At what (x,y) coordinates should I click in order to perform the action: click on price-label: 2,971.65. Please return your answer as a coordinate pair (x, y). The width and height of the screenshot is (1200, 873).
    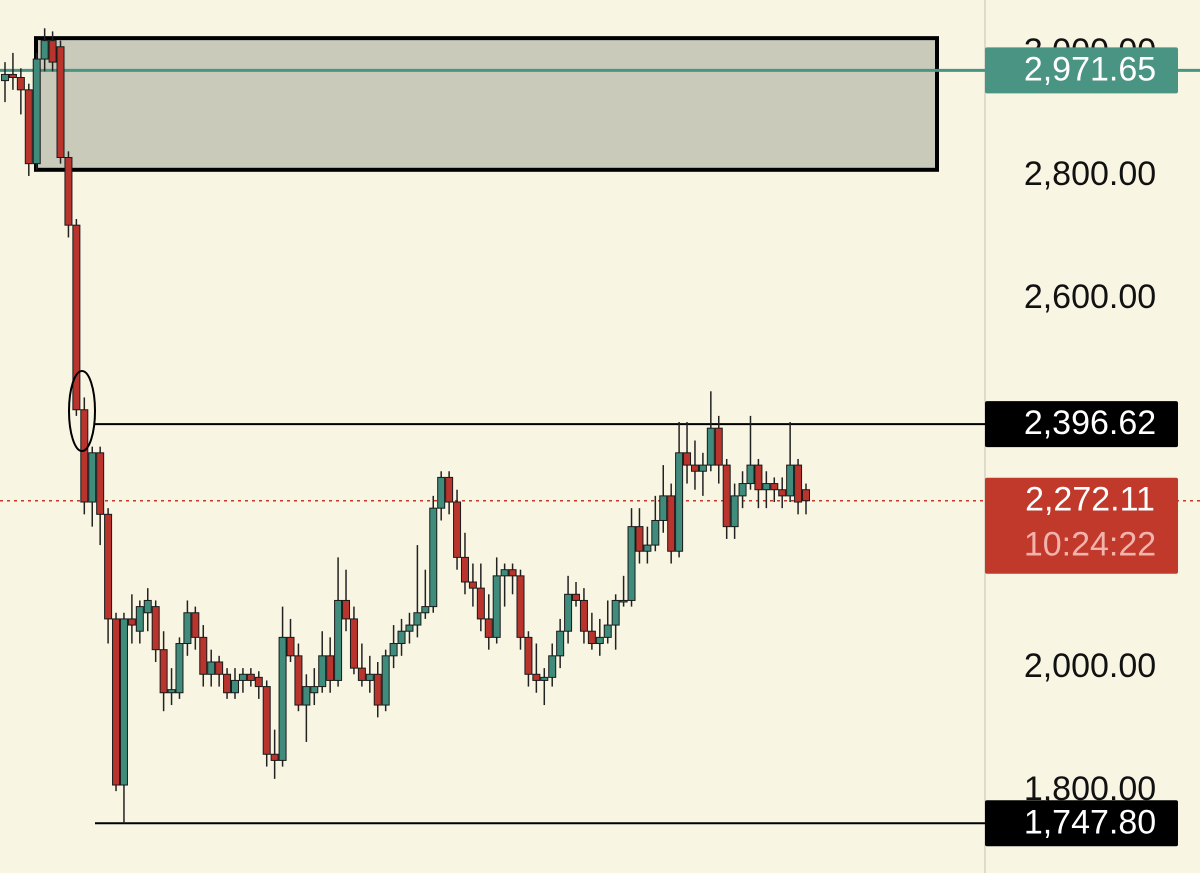
    Looking at the image, I should click on (1090, 69).